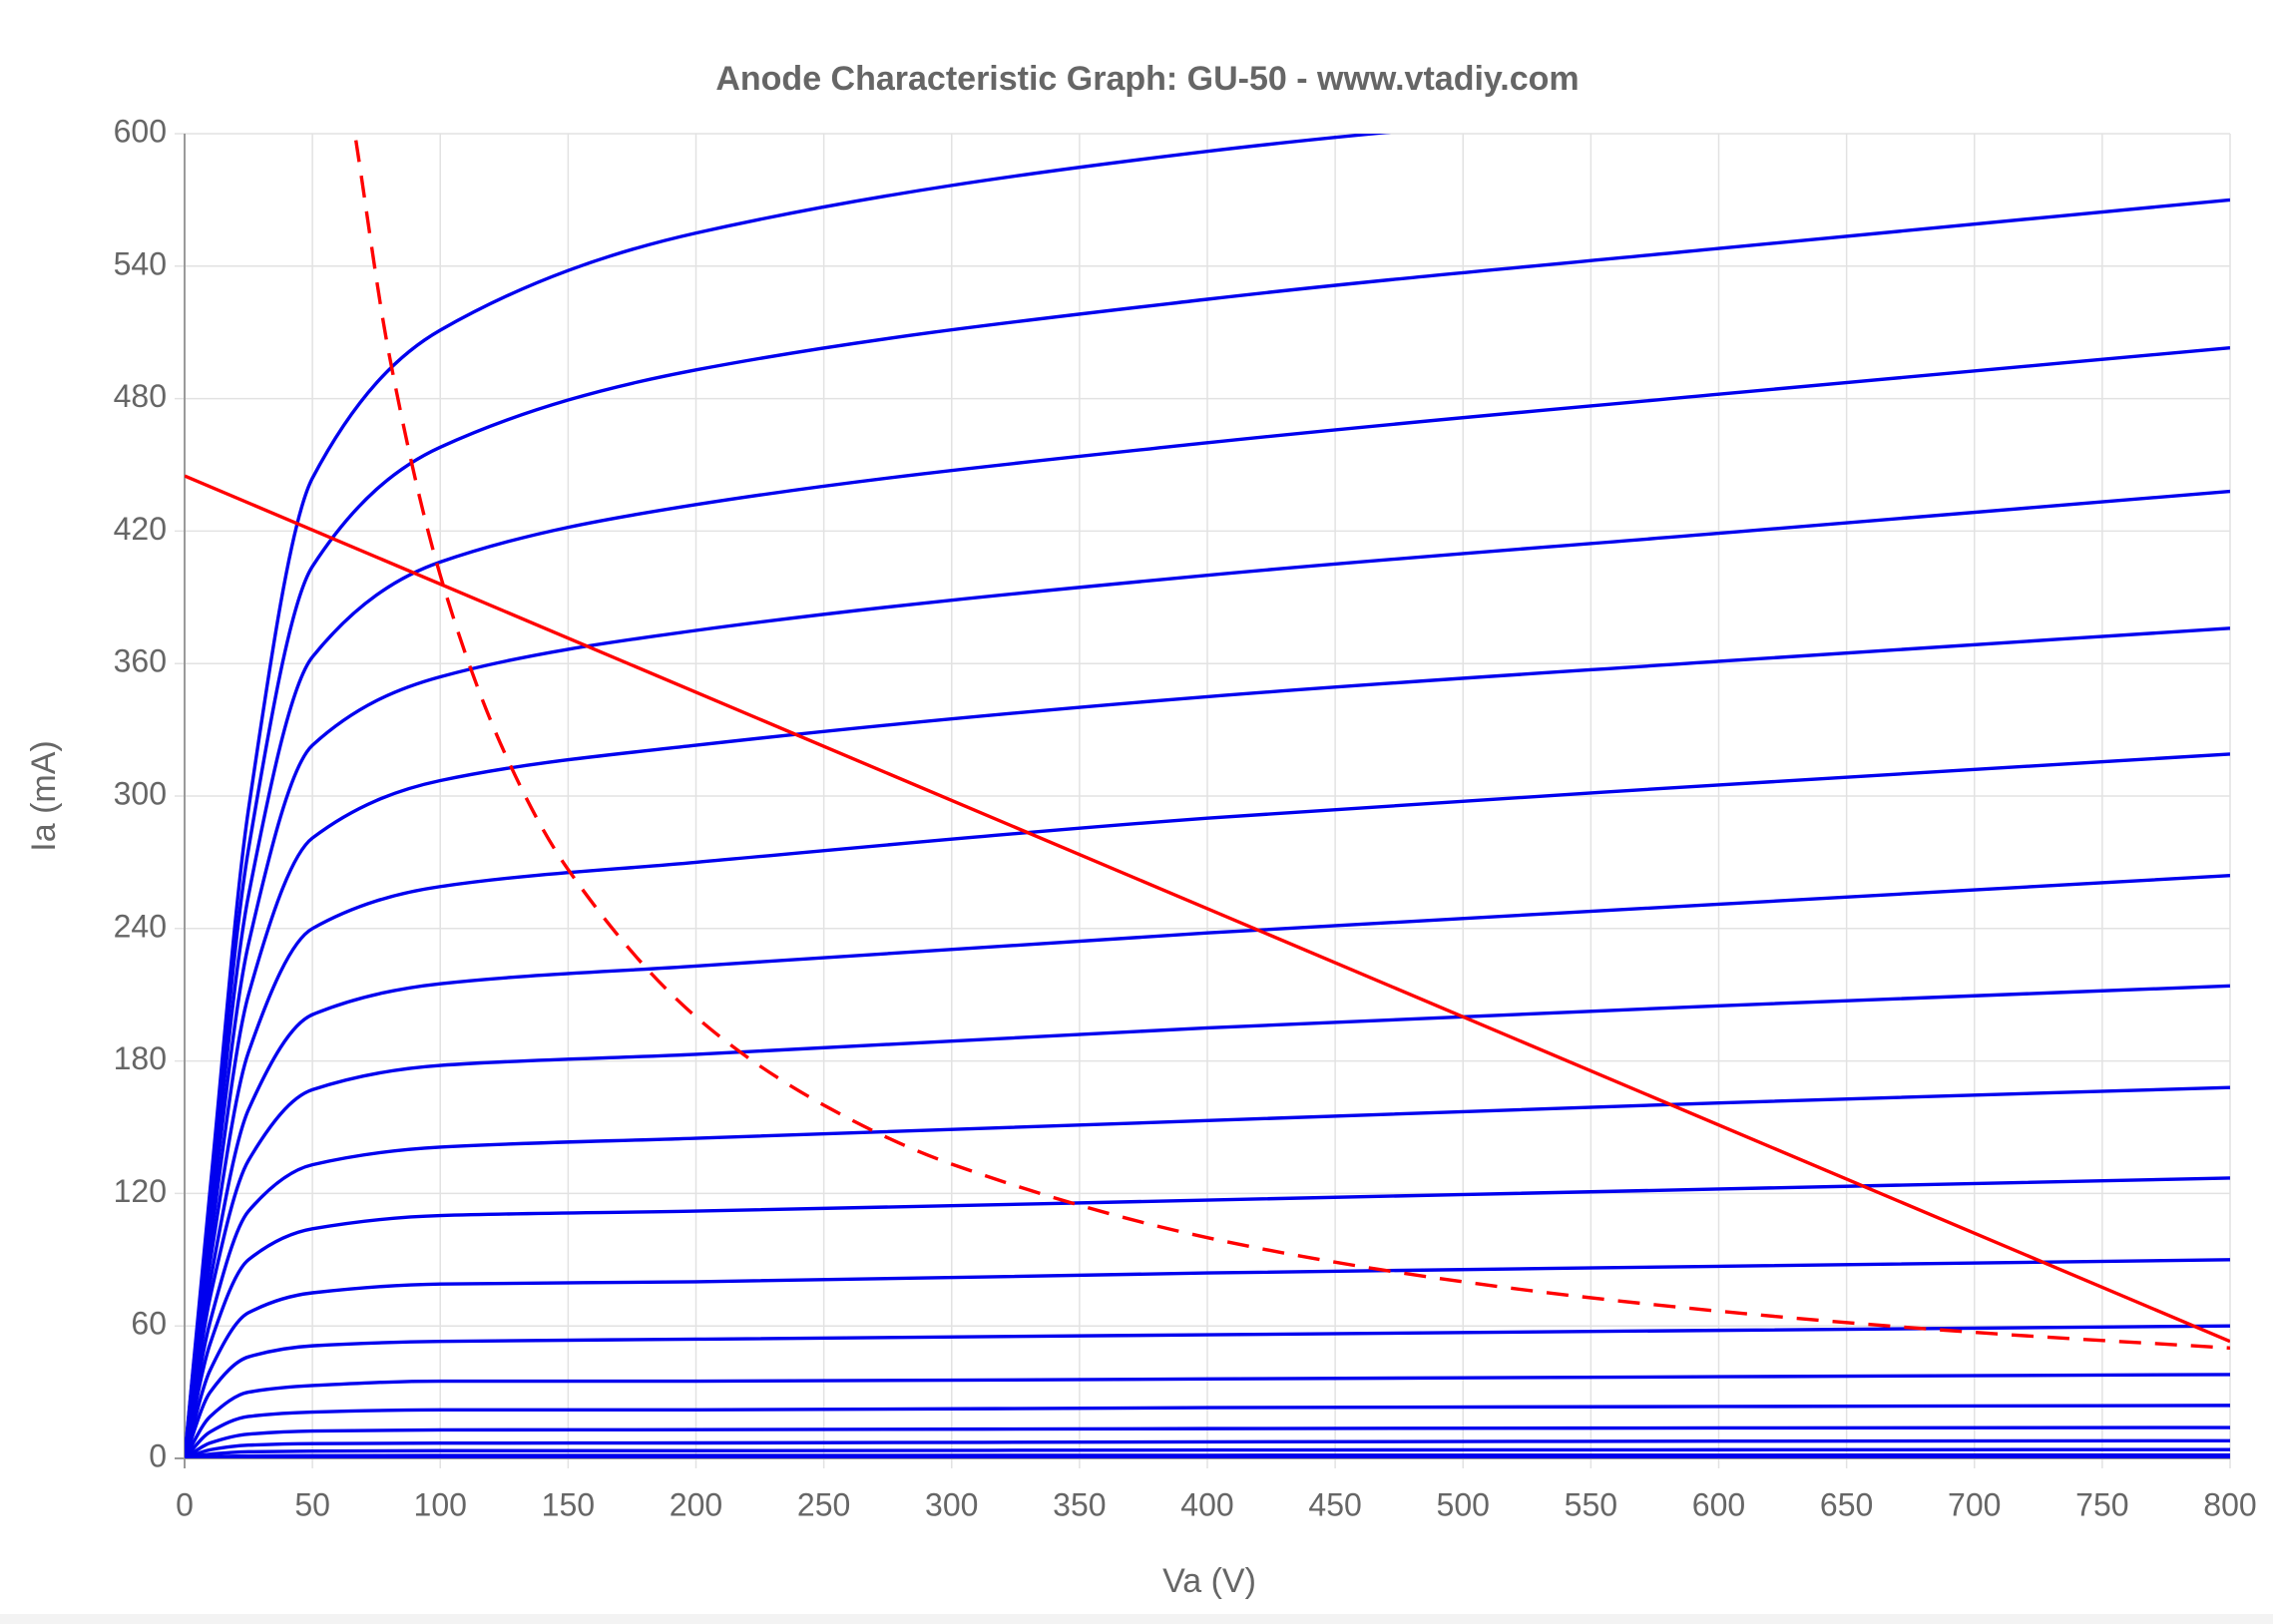  Describe the element at coordinates (140, 926) in the screenshot. I see `y-tick-label: 240` at that location.